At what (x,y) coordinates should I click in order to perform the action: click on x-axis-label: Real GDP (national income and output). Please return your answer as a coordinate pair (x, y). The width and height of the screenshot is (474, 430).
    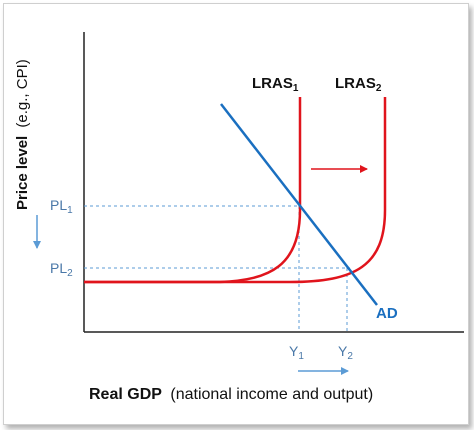
    Looking at the image, I should click on (231, 394).